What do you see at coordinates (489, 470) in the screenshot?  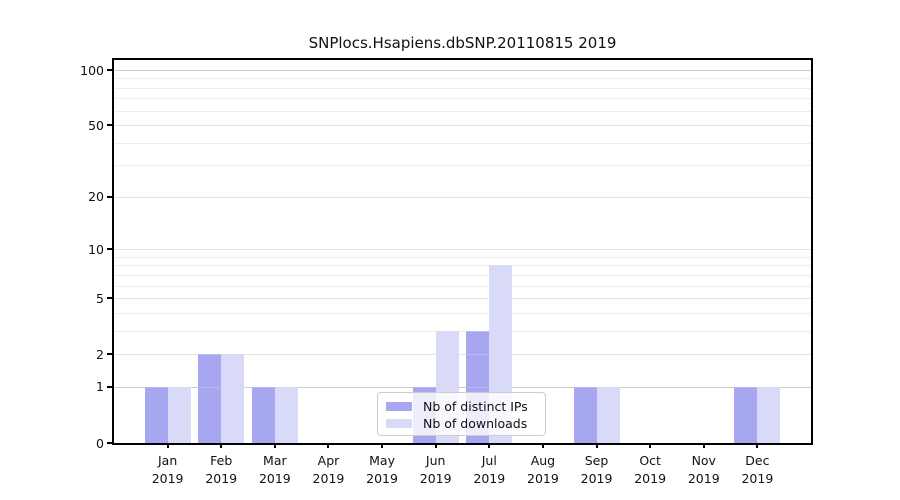 I see `x-tick-label: Jul 2019` at bounding box center [489, 470].